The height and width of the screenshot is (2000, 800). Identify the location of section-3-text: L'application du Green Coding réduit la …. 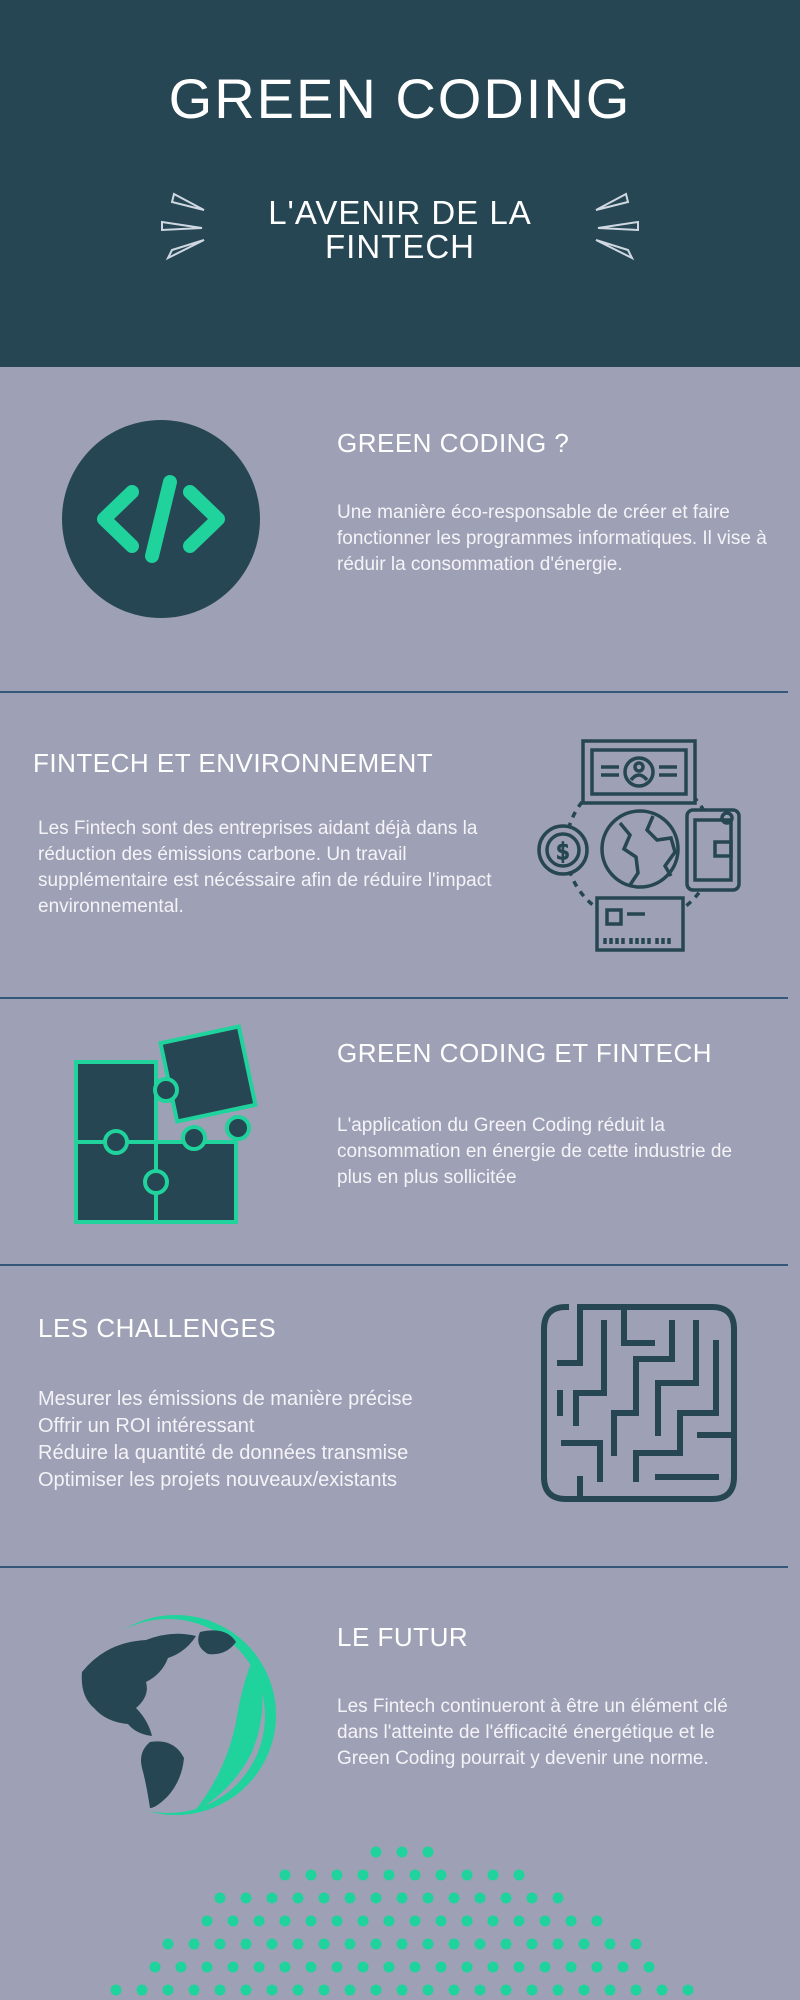
(535, 1151).